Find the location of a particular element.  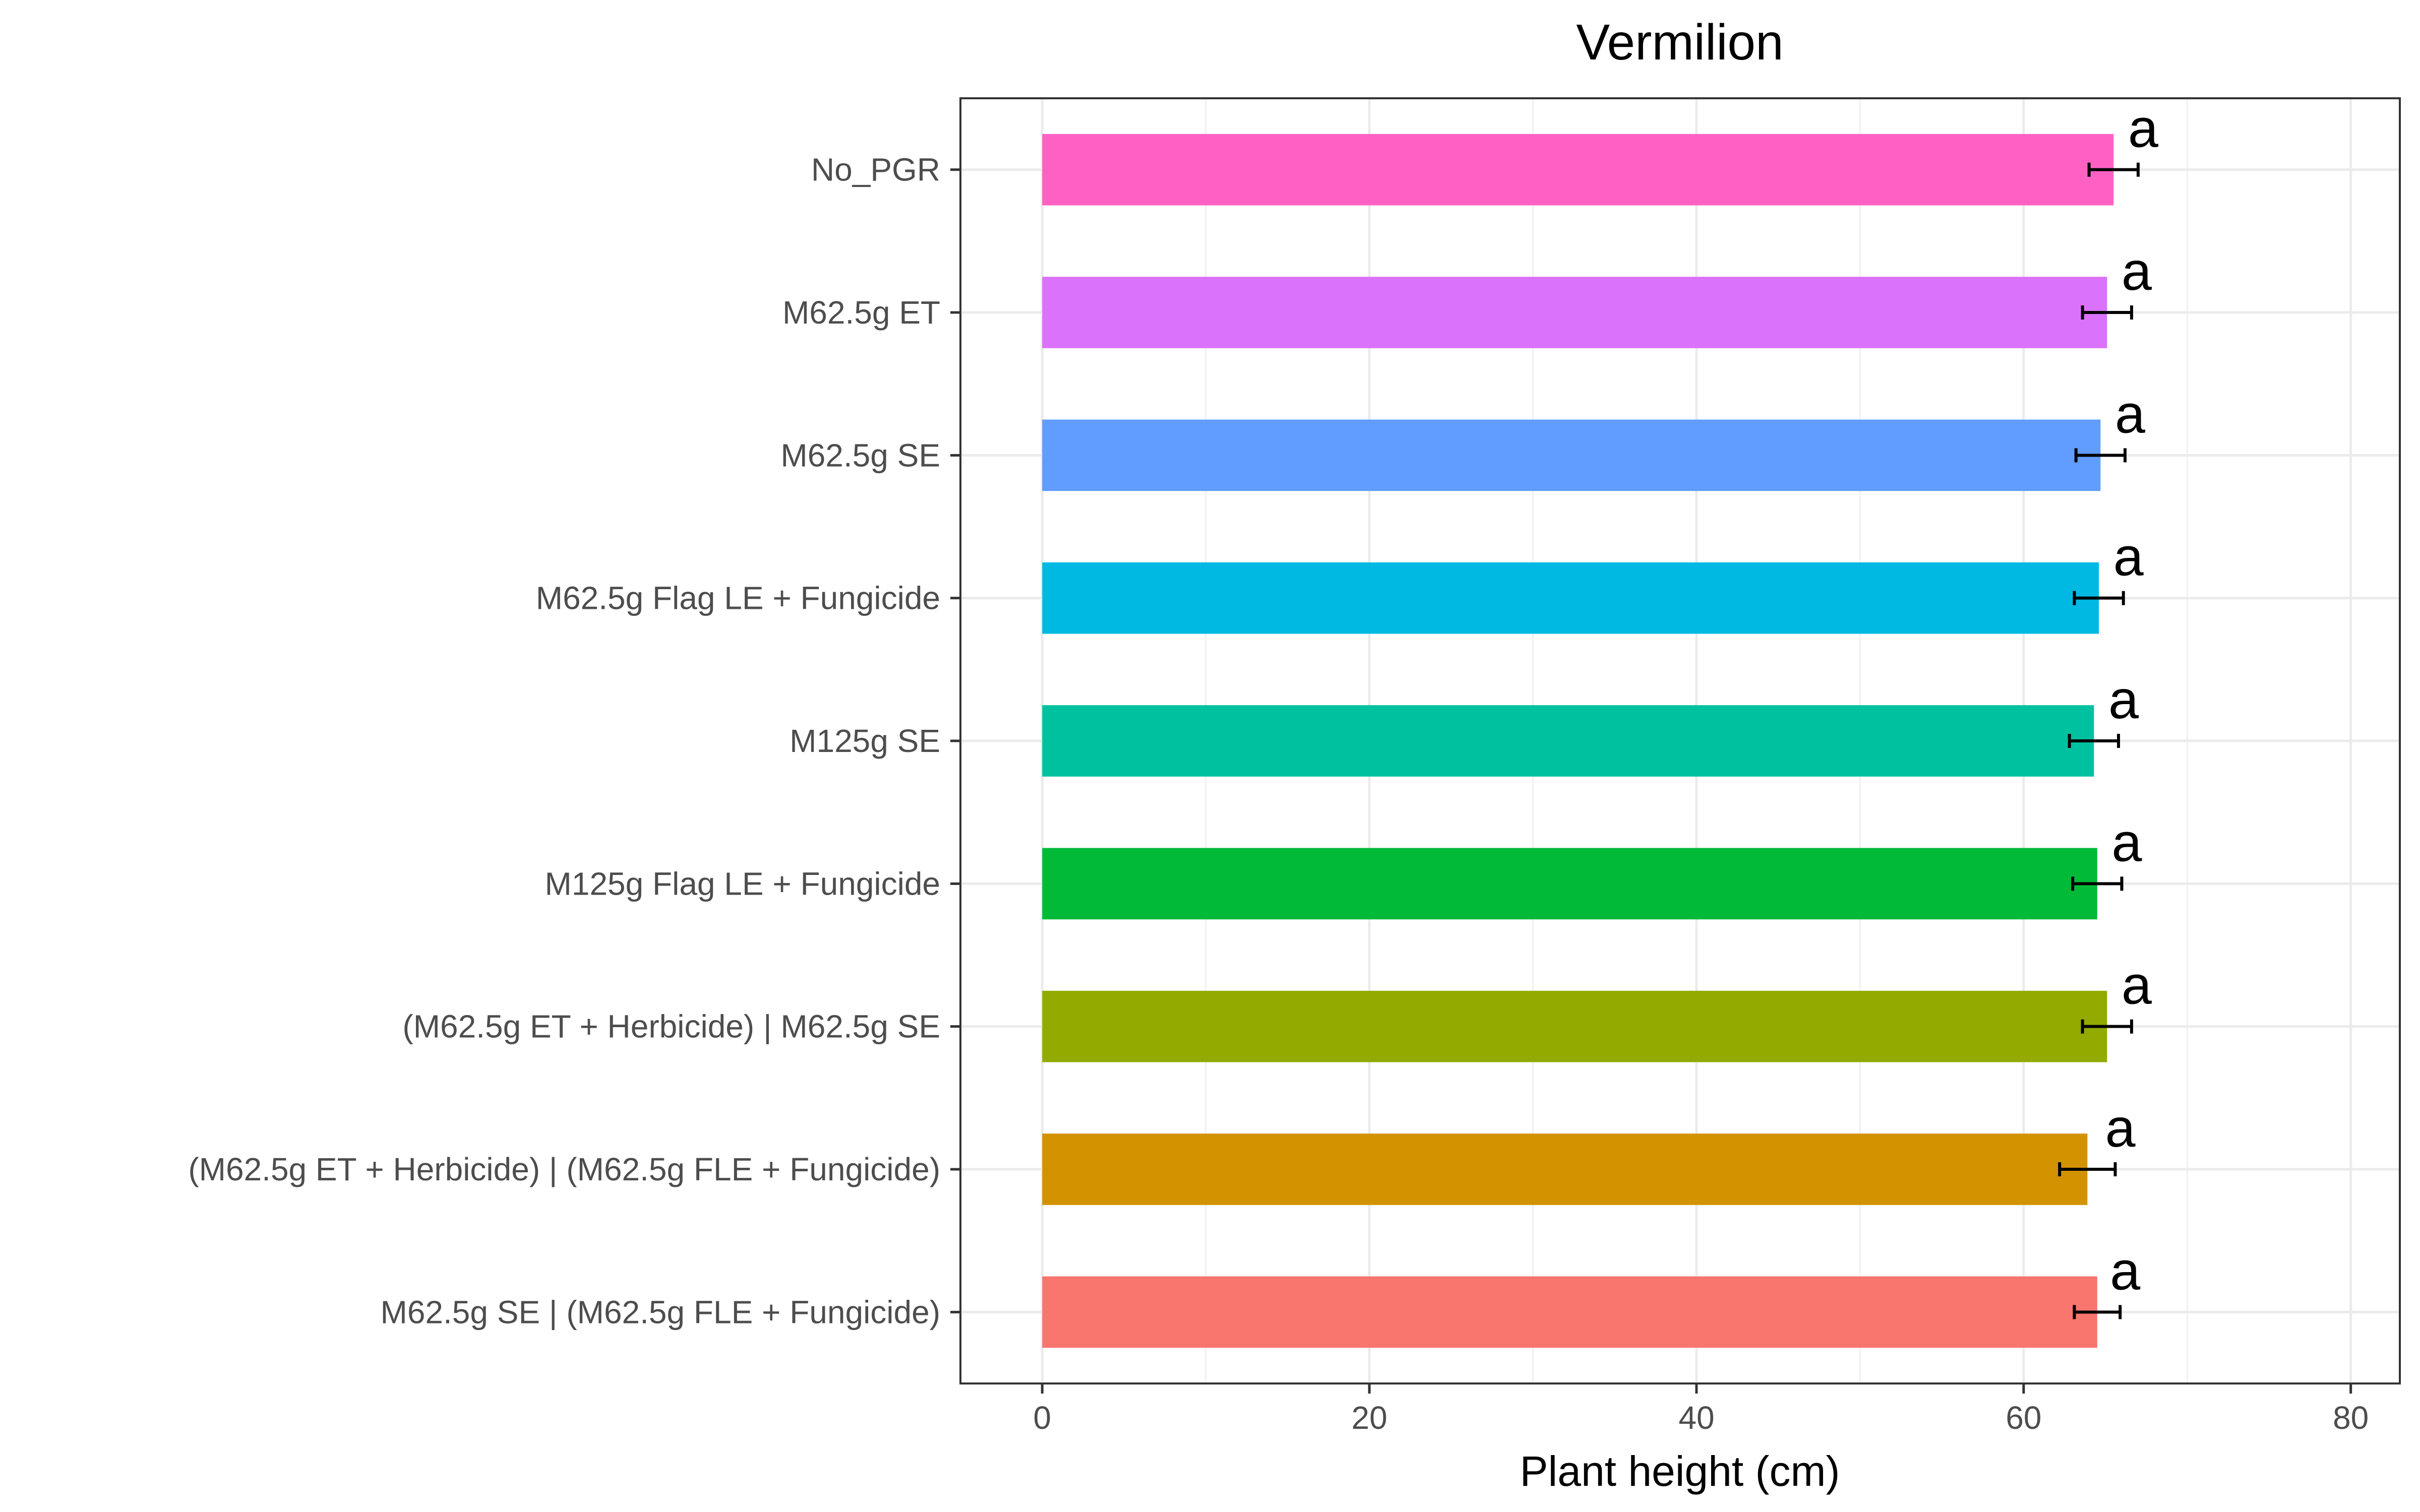

x-tick-label: 40 is located at coordinates (1696, 1418).